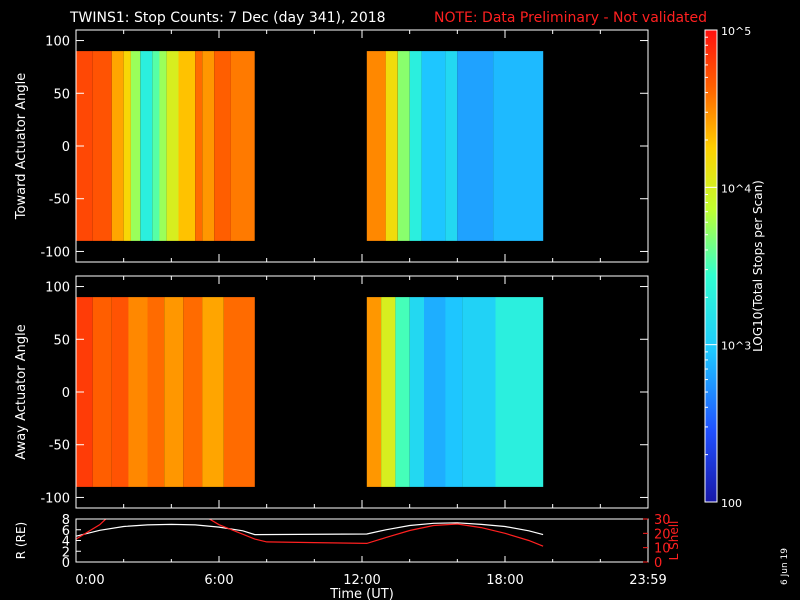 The image size is (800, 600). Describe the element at coordinates (658, 563) in the screenshot. I see `orbit-y2tick-label: 0` at that location.